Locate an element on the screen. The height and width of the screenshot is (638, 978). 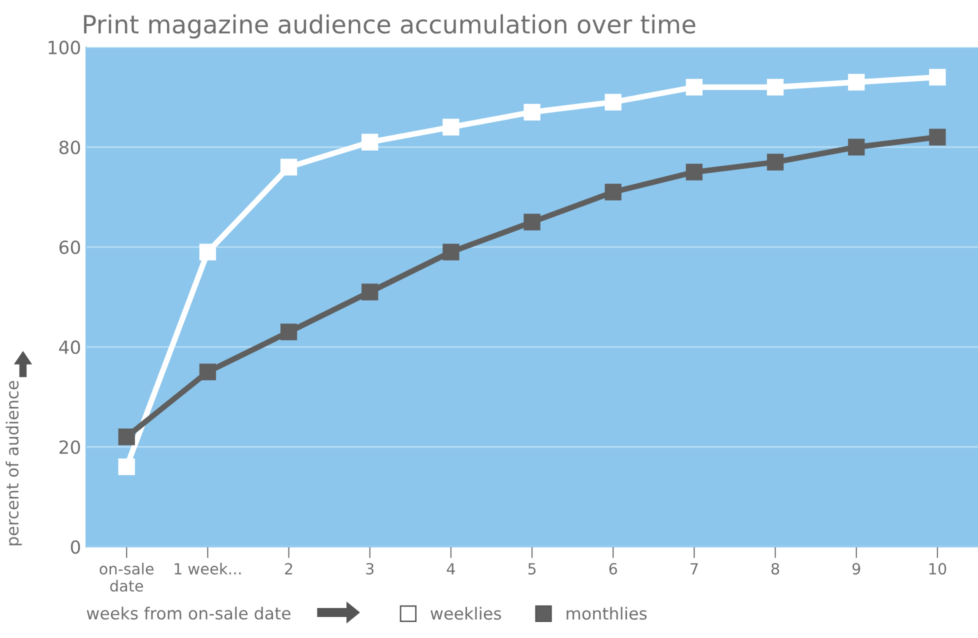
x-tick-label: 4 is located at coordinates (450, 568).